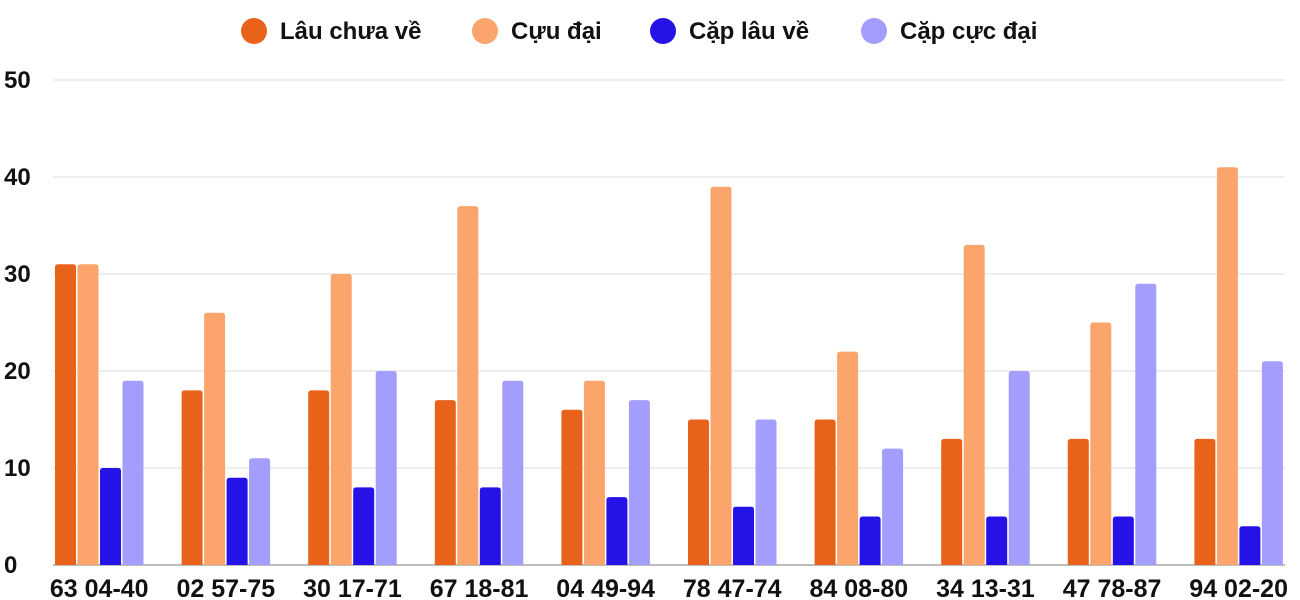  Describe the element at coordinates (99, 587) in the screenshot. I see `x-tick-label: 63 04-40` at that location.